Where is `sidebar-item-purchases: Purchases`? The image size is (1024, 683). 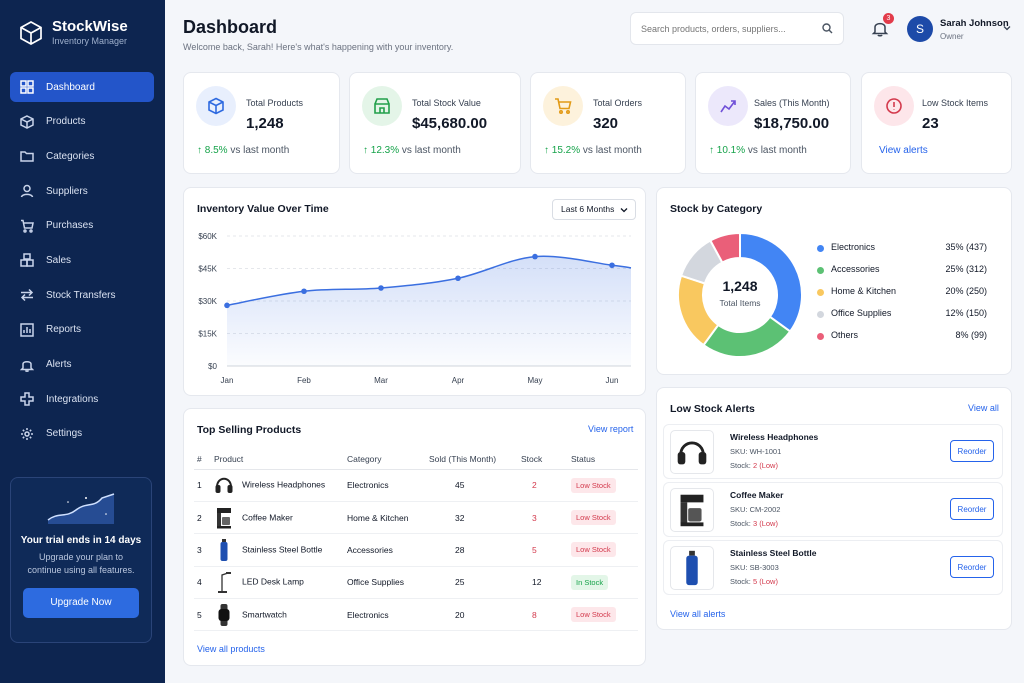 sidebar-item-purchases: Purchases is located at coordinates (82, 226).